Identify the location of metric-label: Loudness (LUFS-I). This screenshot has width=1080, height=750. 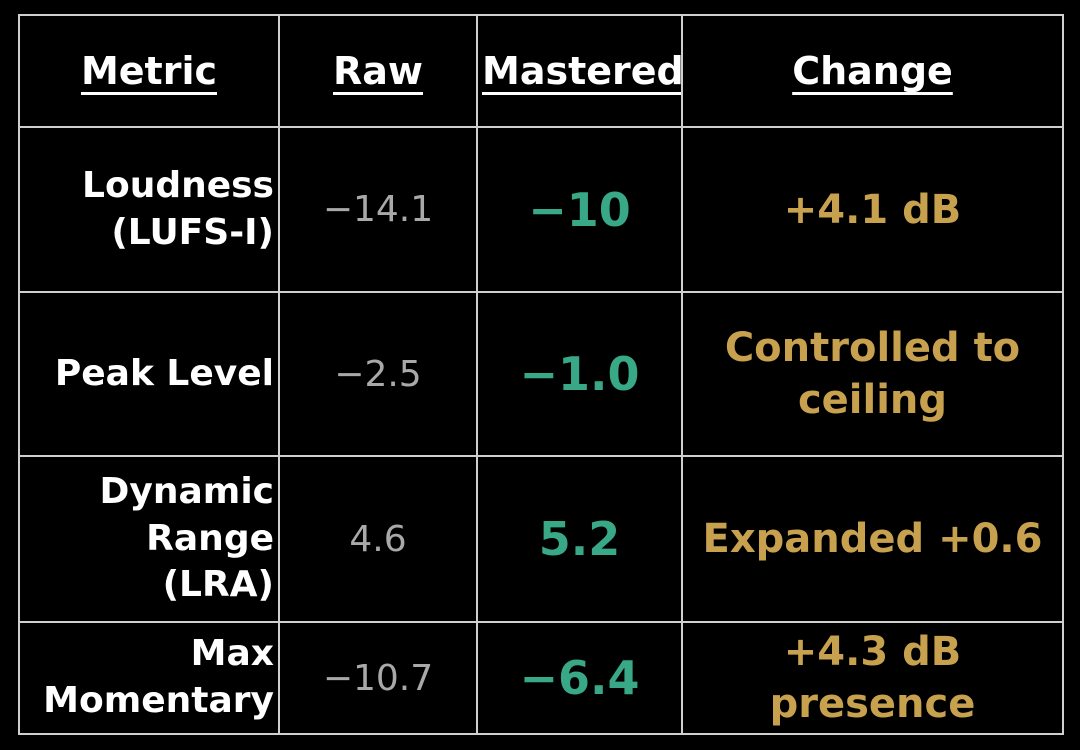
(149, 209).